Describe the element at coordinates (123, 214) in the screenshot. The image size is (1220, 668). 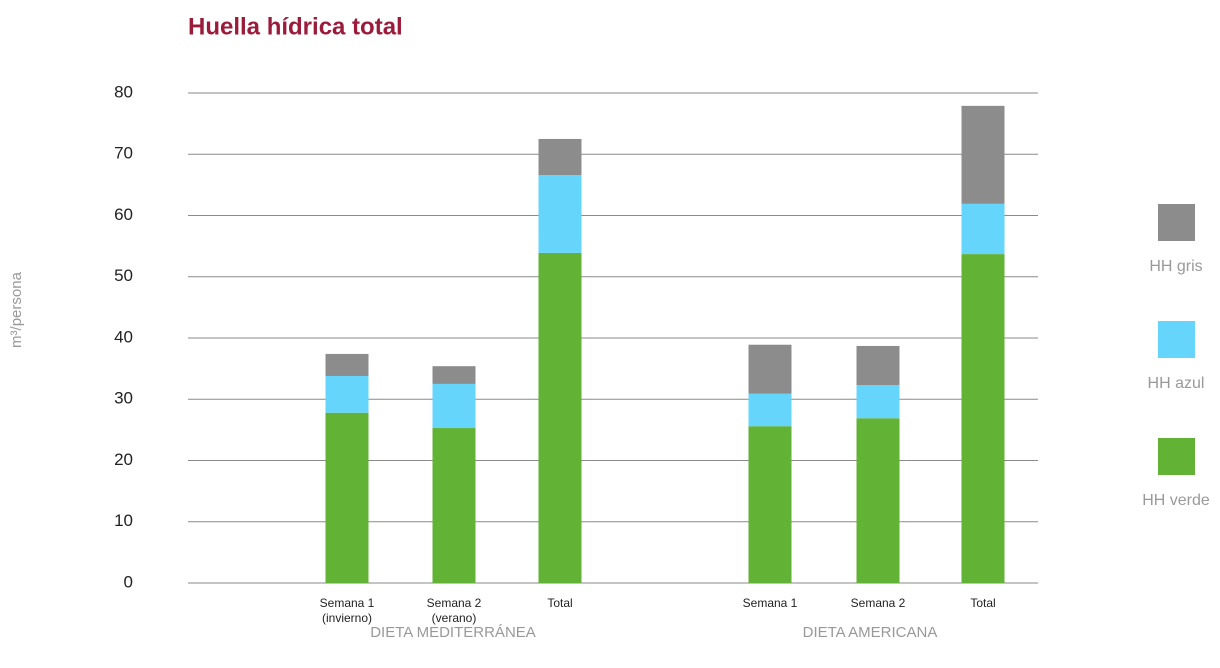
I see `y-tick-label: 60` at that location.